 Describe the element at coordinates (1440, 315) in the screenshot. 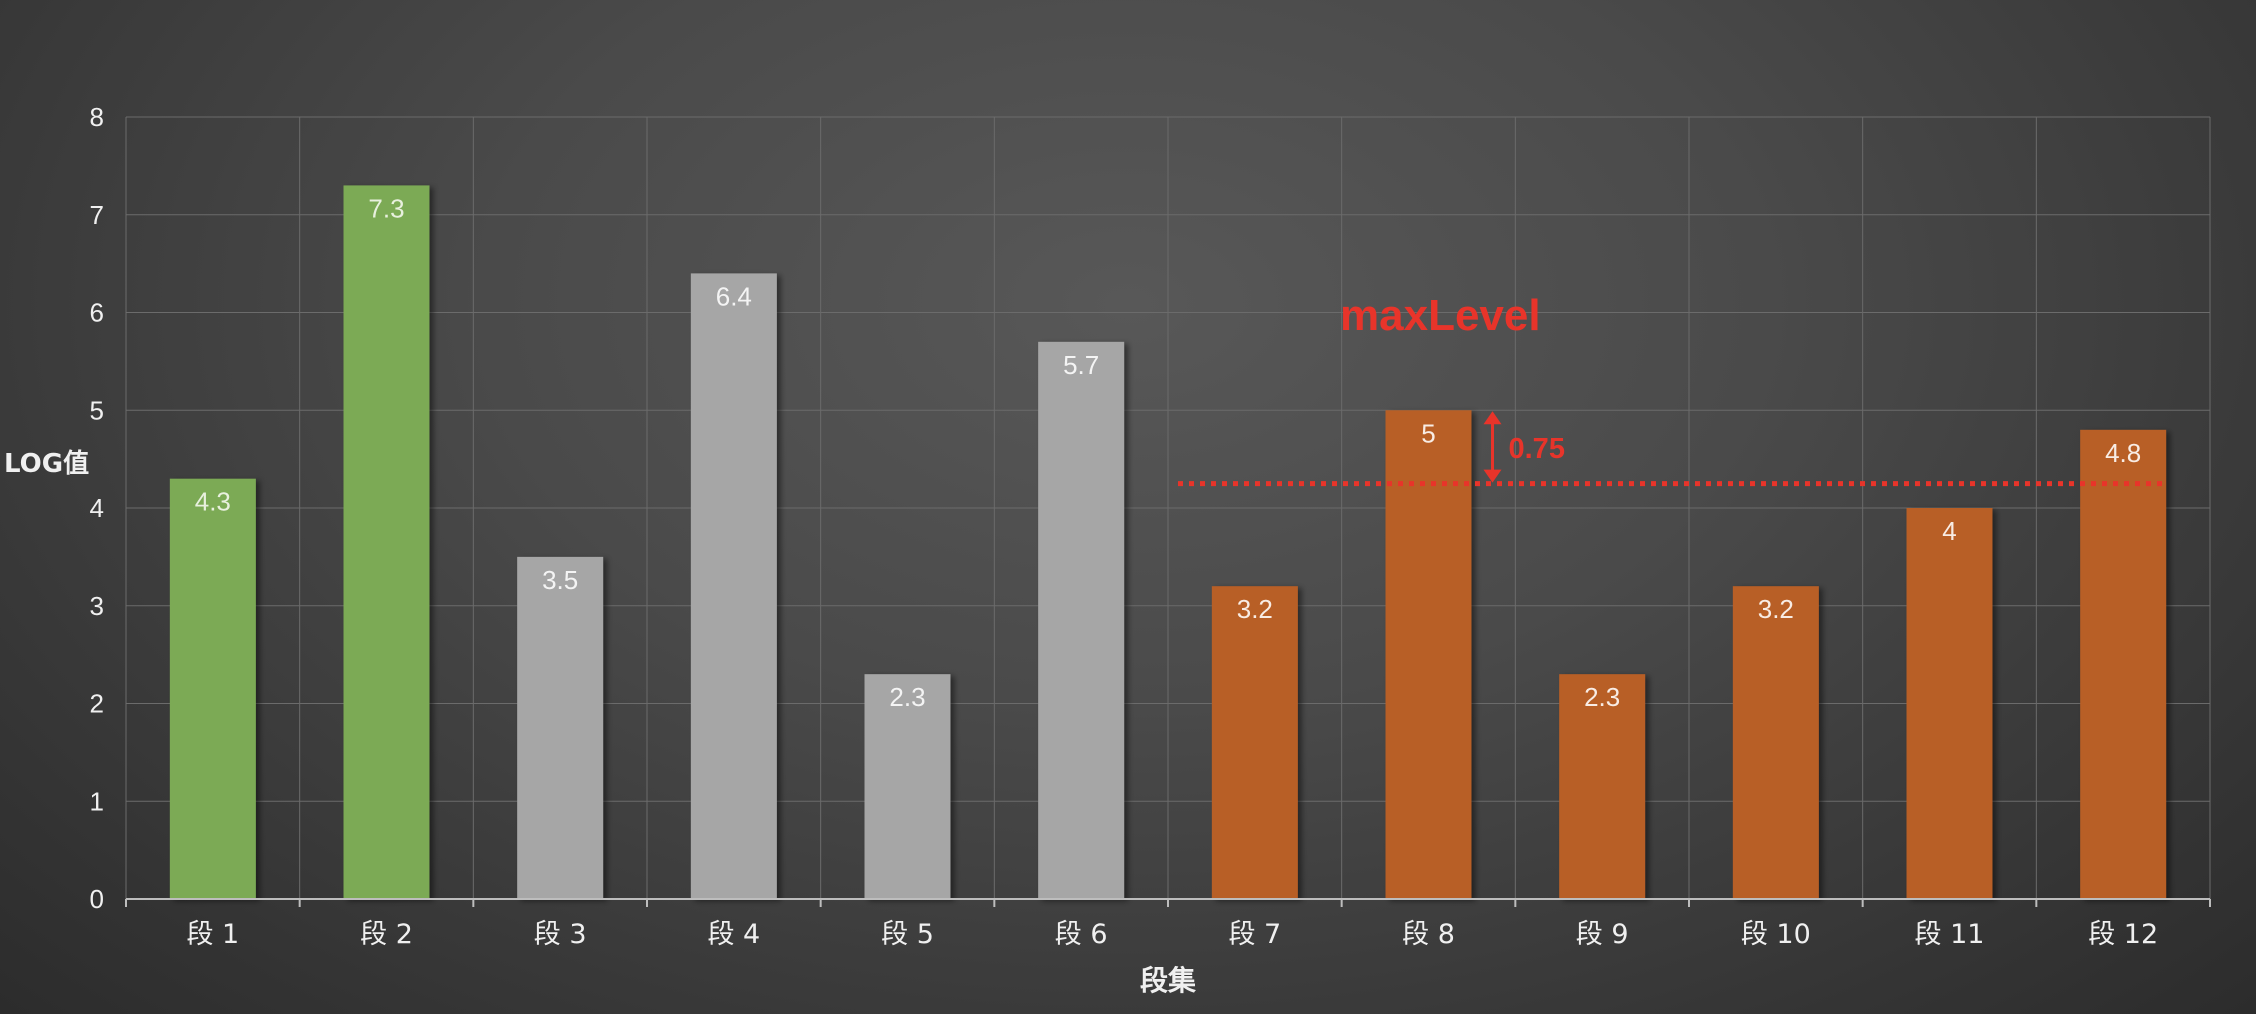

I see `max-level-annotation: maxLevel` at that location.